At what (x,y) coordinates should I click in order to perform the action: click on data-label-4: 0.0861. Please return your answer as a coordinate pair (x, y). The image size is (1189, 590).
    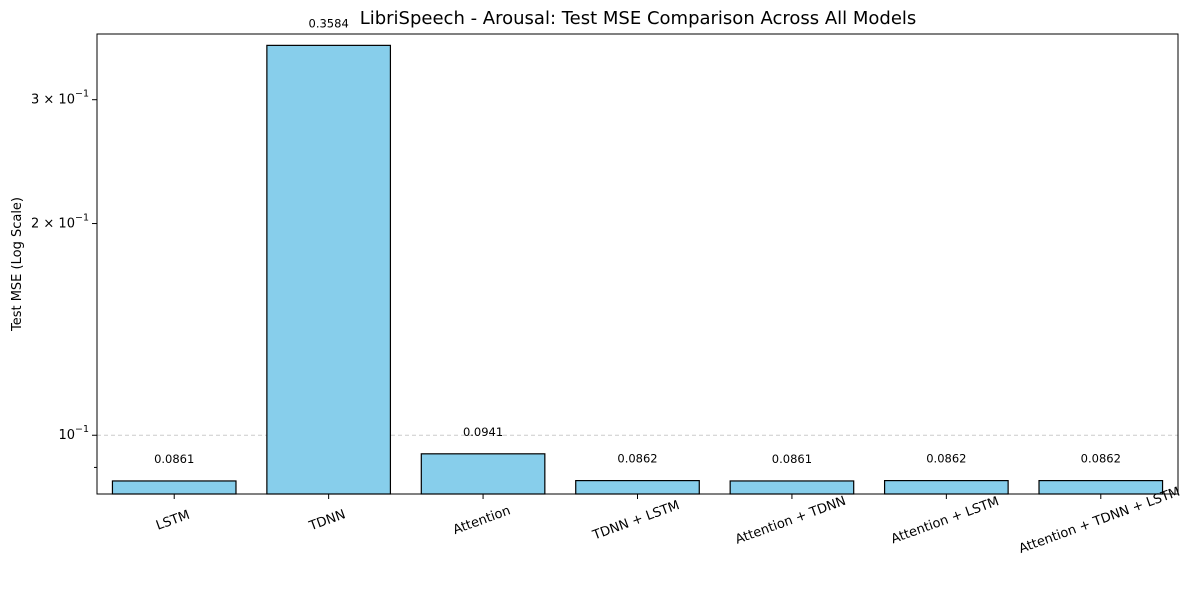
    Looking at the image, I should click on (792, 459).